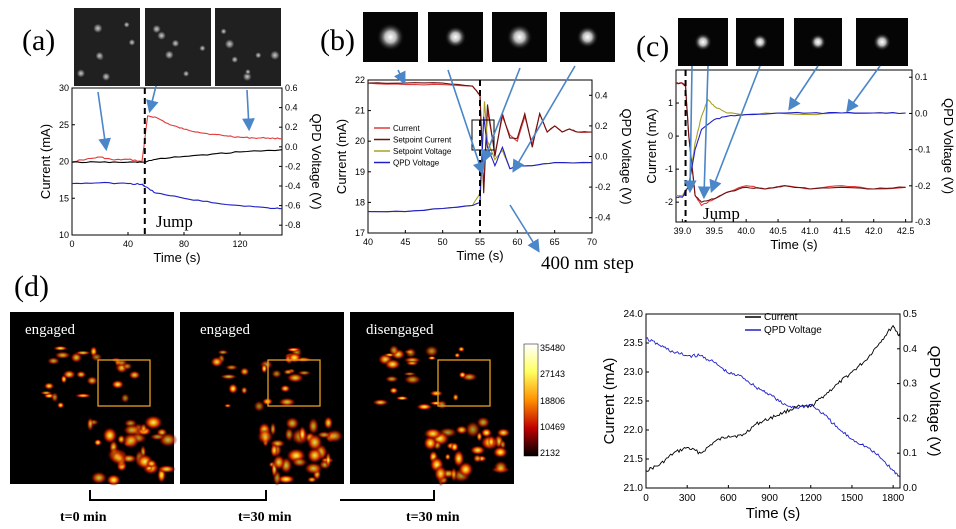 The width and height of the screenshot is (956, 529). I want to click on image-label-3: disengaged, so click(400, 330).